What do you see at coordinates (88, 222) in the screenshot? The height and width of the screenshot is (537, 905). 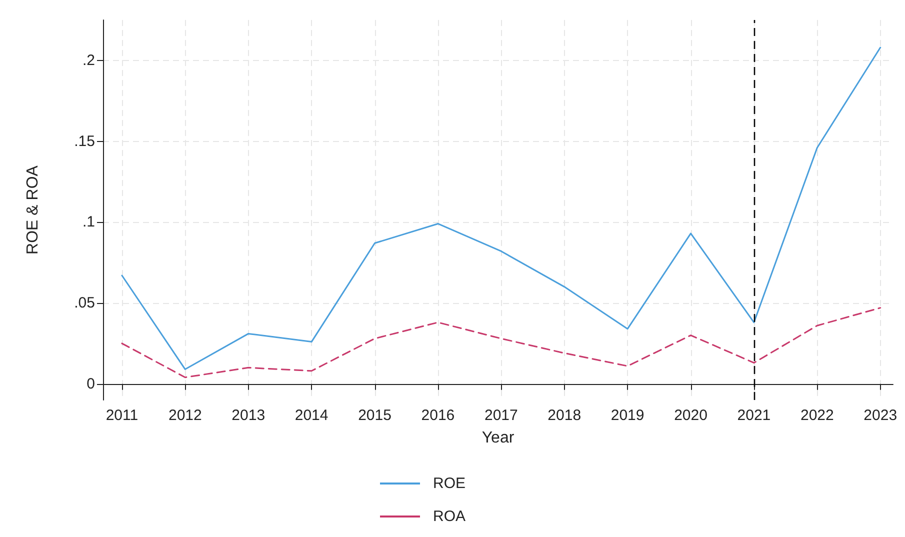 I see `y-tick-label: .1` at bounding box center [88, 222].